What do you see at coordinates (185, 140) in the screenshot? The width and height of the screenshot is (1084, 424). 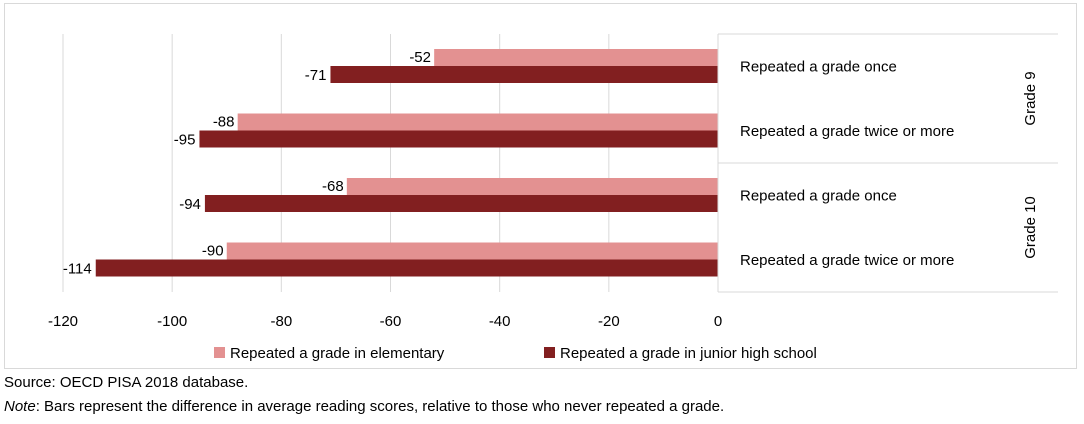 I see `data-label-junior-high: -95` at bounding box center [185, 140].